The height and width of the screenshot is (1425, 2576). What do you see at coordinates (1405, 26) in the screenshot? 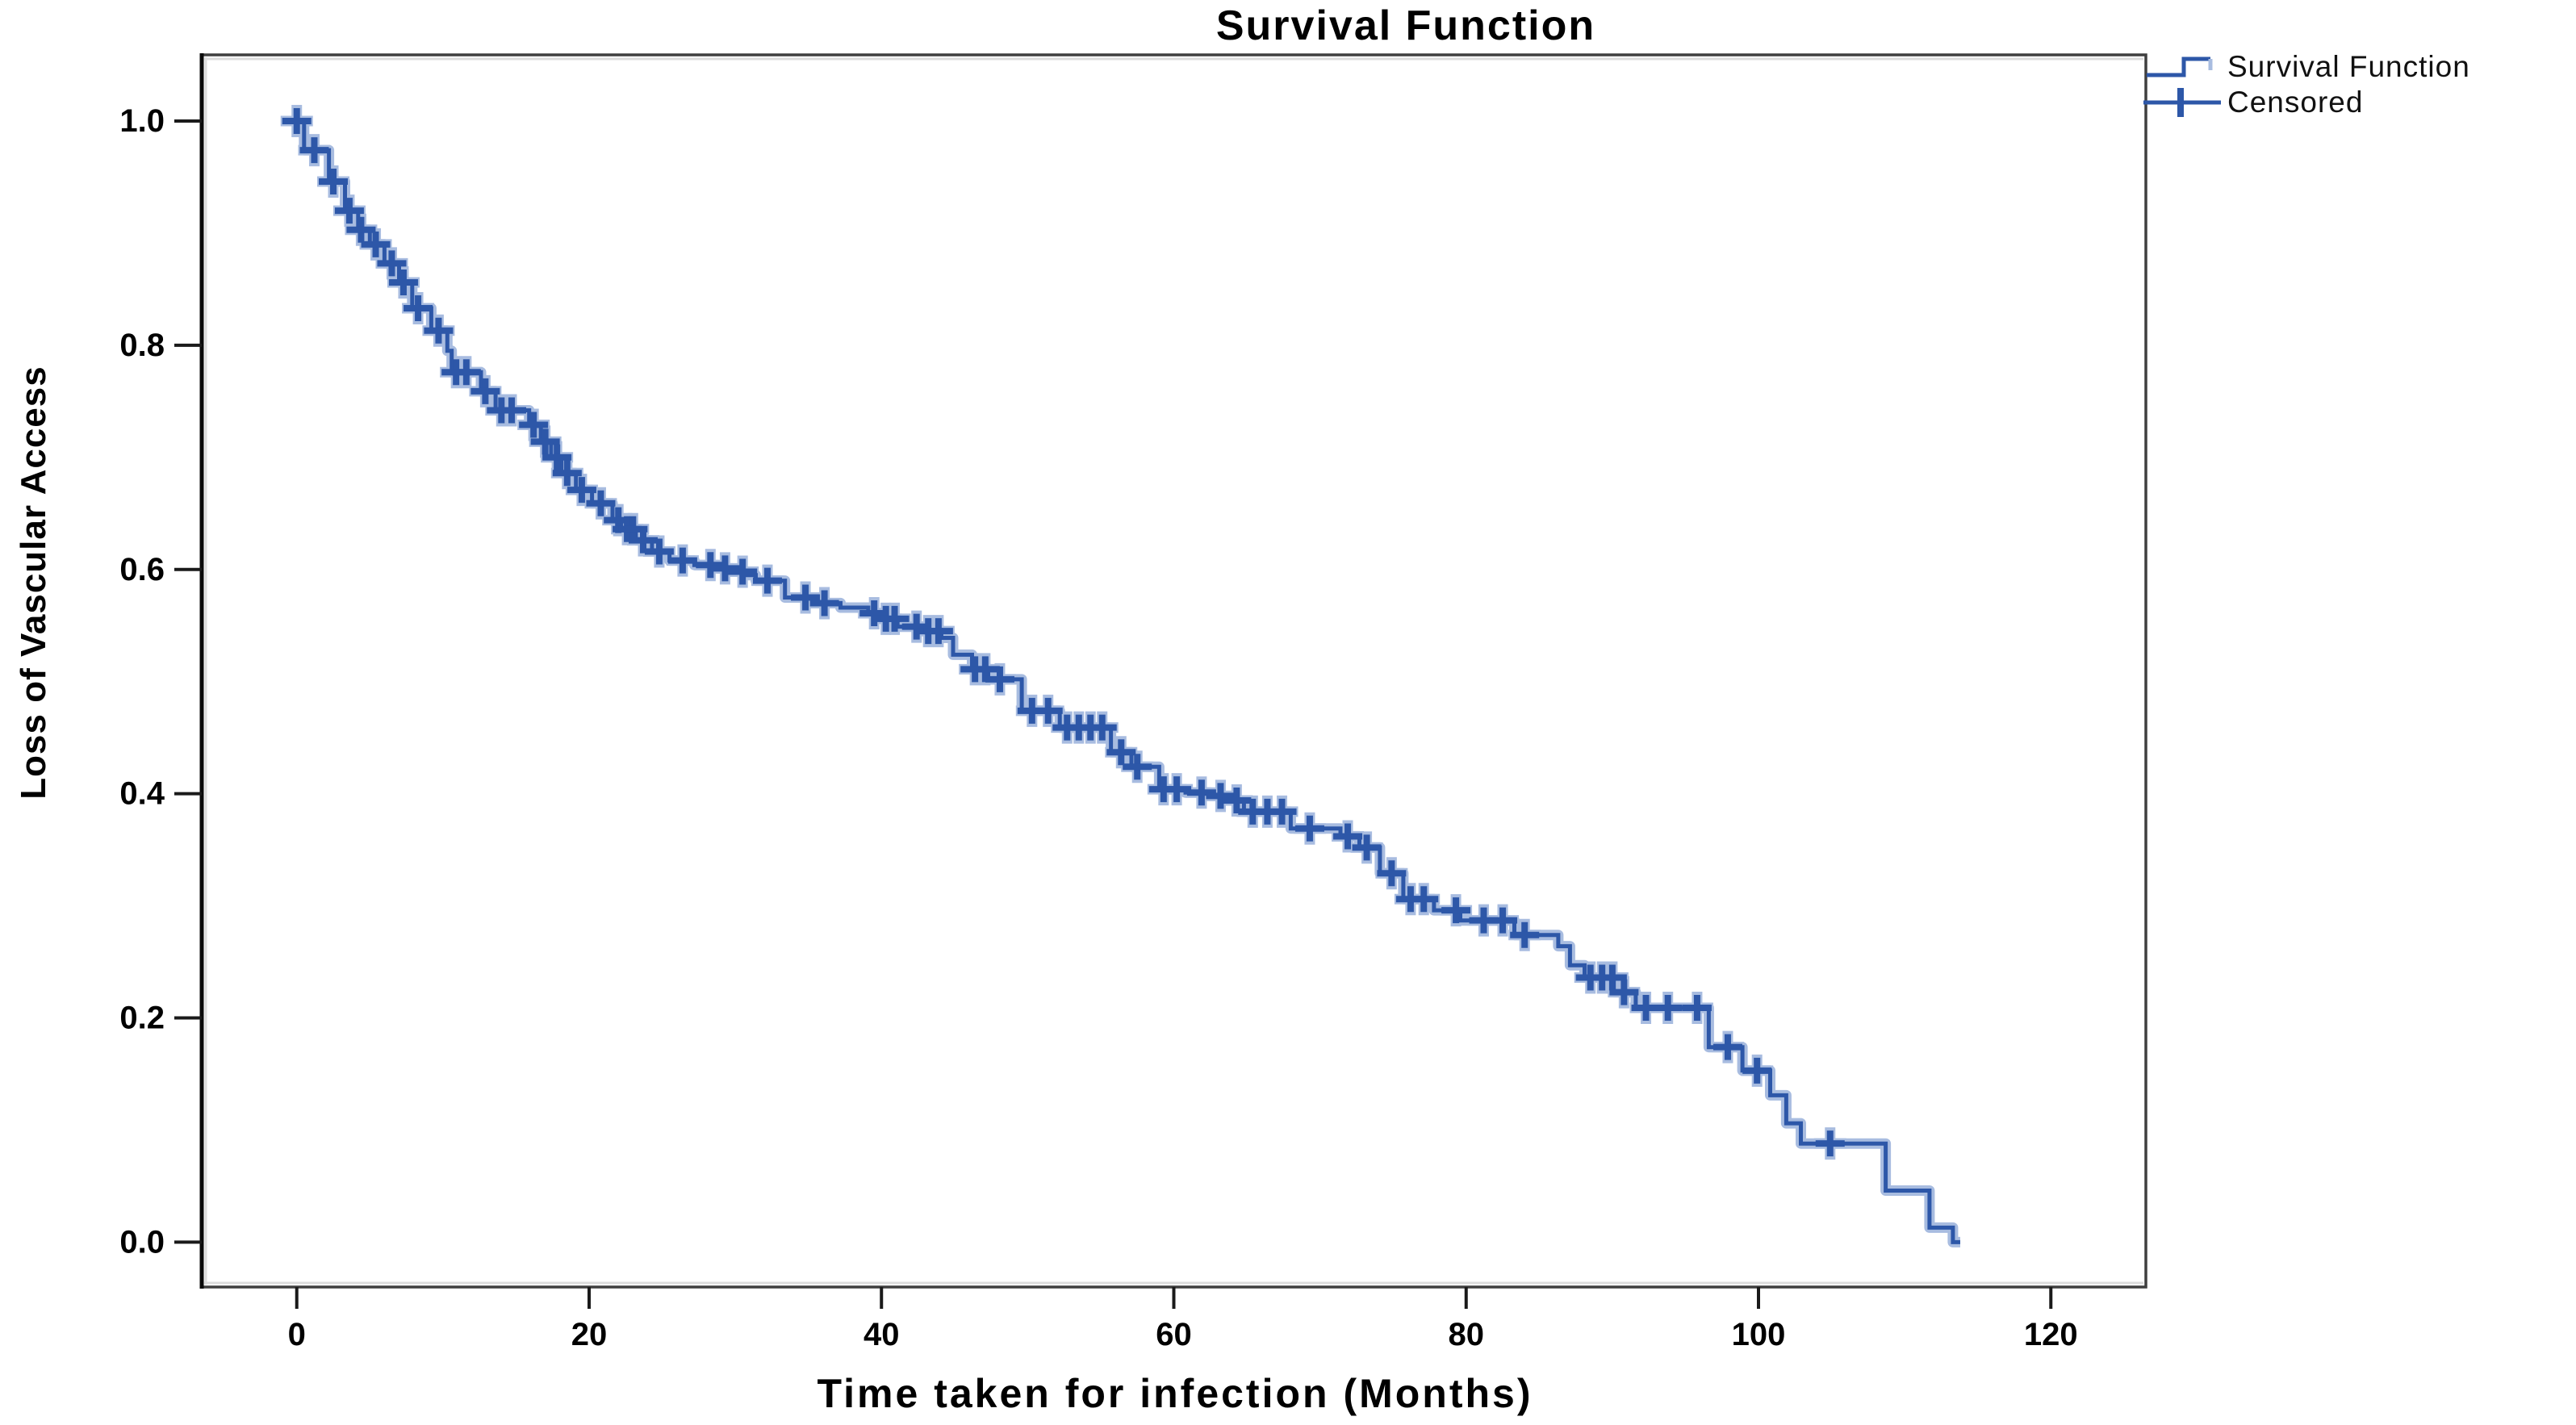
I see `chart-title: Survival Function` at bounding box center [1405, 26].